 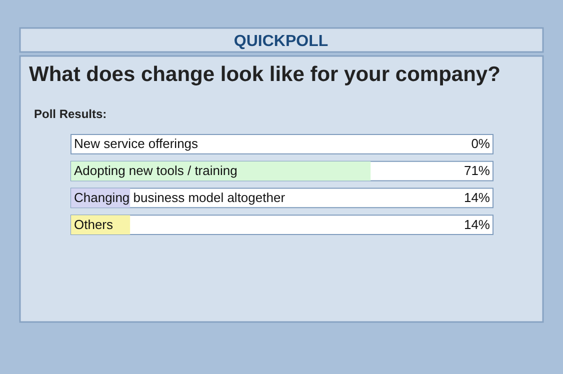 What do you see at coordinates (477, 170) in the screenshot?
I see `data-label: 71%` at bounding box center [477, 170].